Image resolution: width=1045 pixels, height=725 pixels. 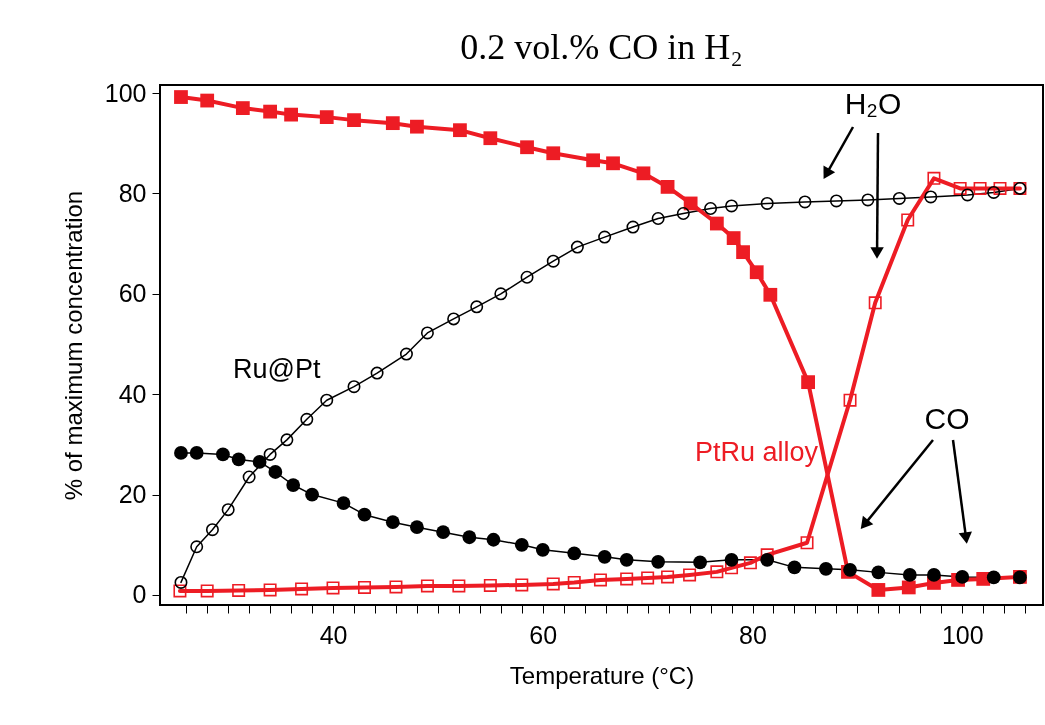 What do you see at coordinates (757, 452) in the screenshot?
I see `annotation: PtRu alloy` at bounding box center [757, 452].